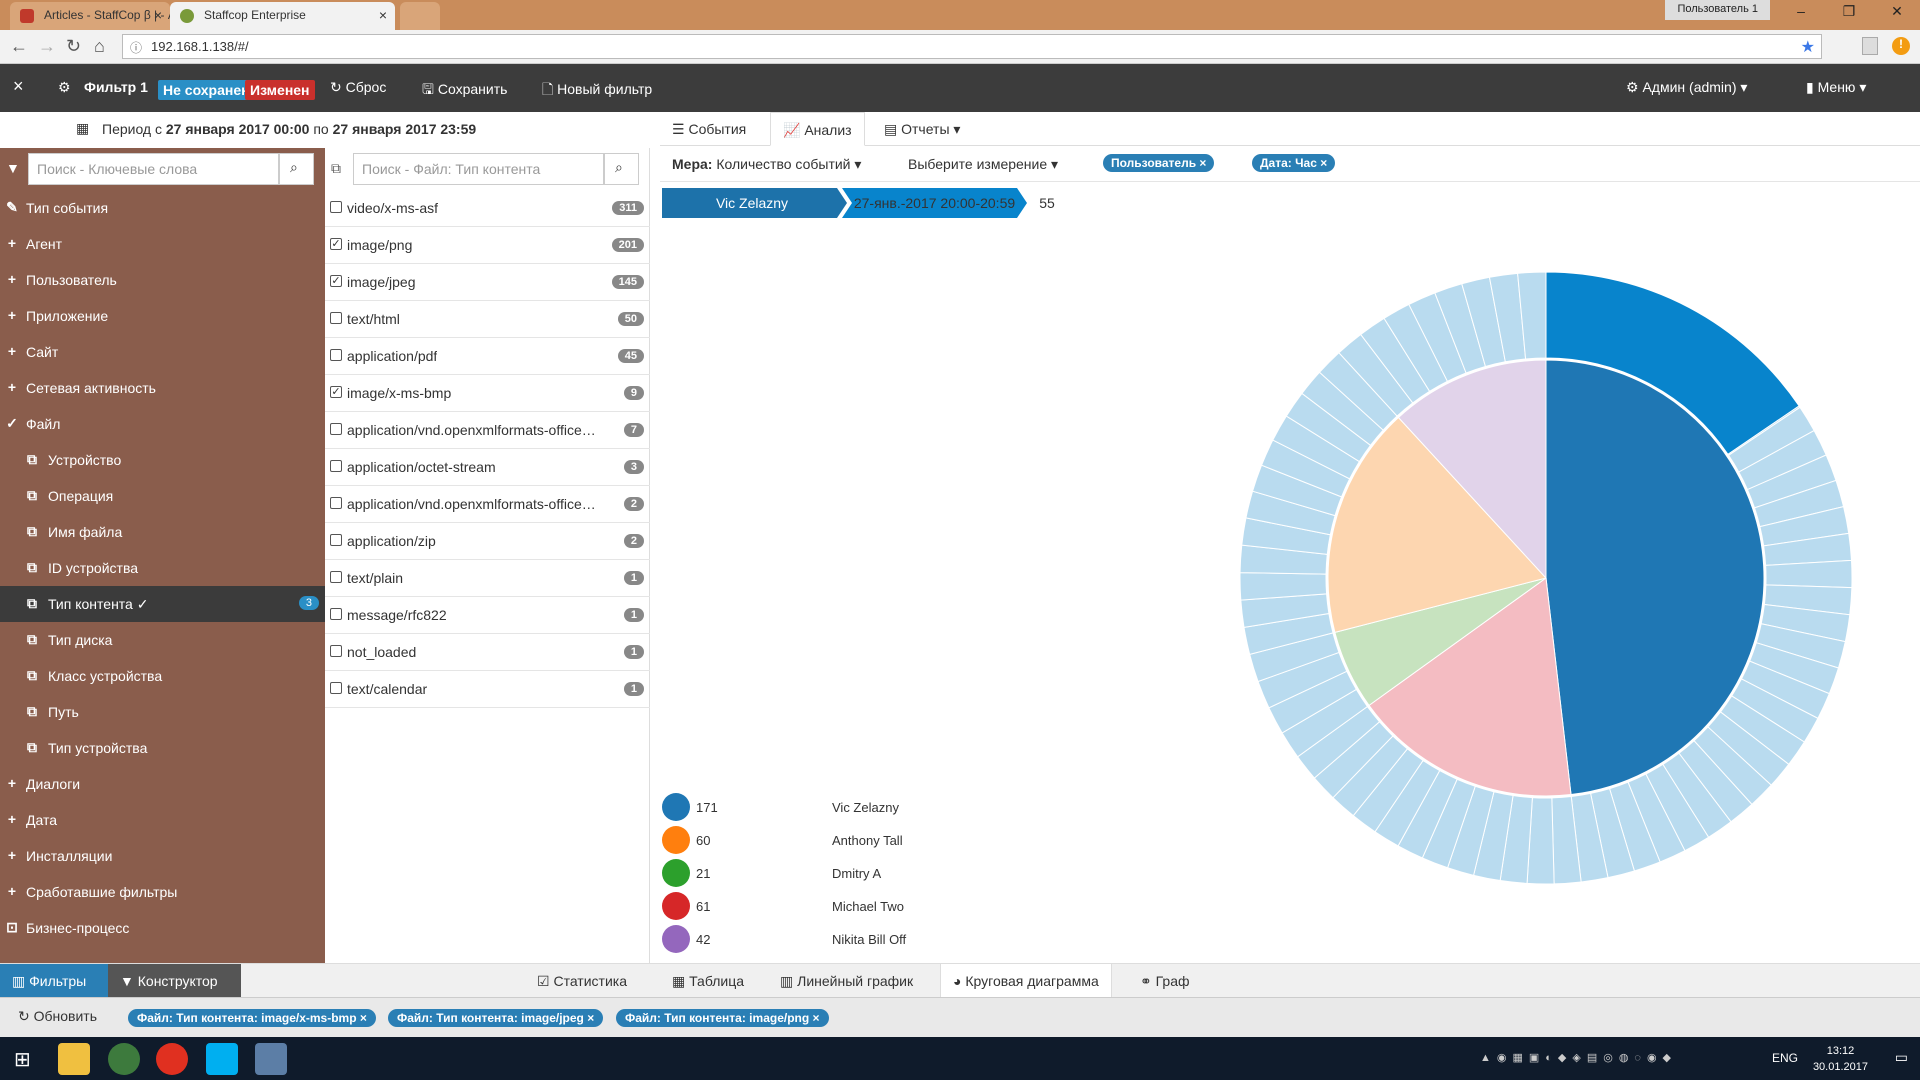 The width and height of the screenshot is (1920, 1080). I want to click on app-window-icon, so click(271, 1059).